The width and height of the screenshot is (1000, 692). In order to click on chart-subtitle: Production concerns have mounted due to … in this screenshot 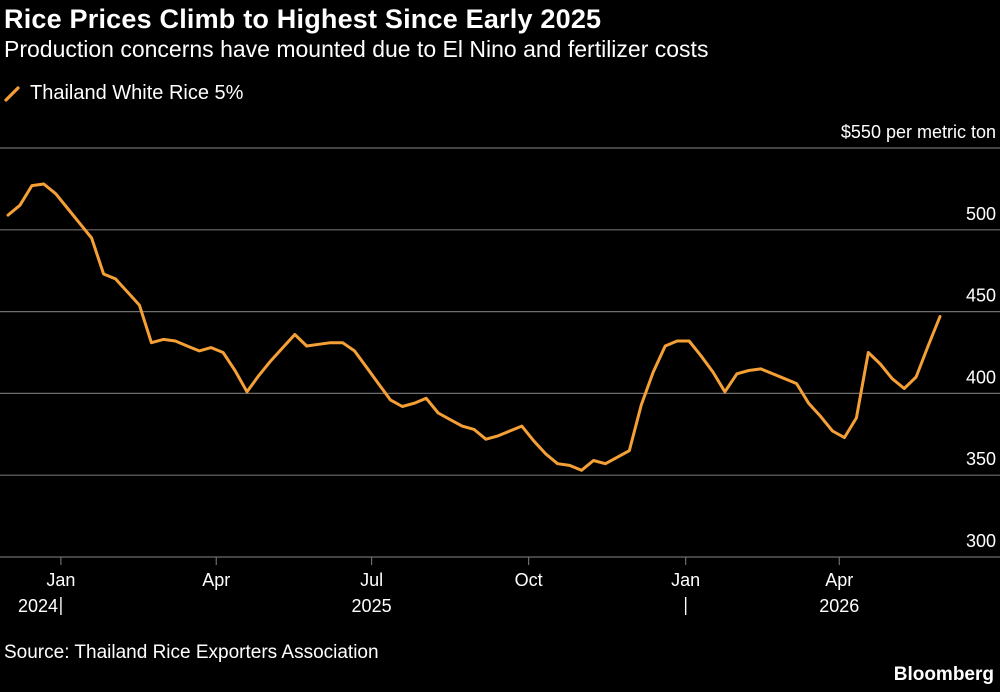, I will do `click(356, 49)`.